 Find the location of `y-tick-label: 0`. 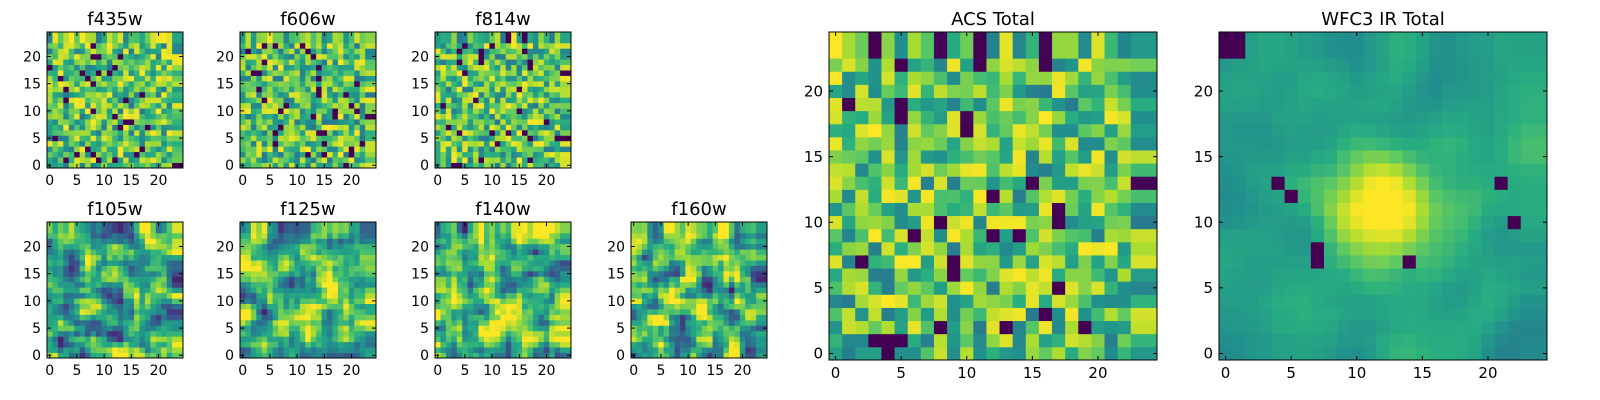

y-tick-label: 0 is located at coordinates (620, 356).